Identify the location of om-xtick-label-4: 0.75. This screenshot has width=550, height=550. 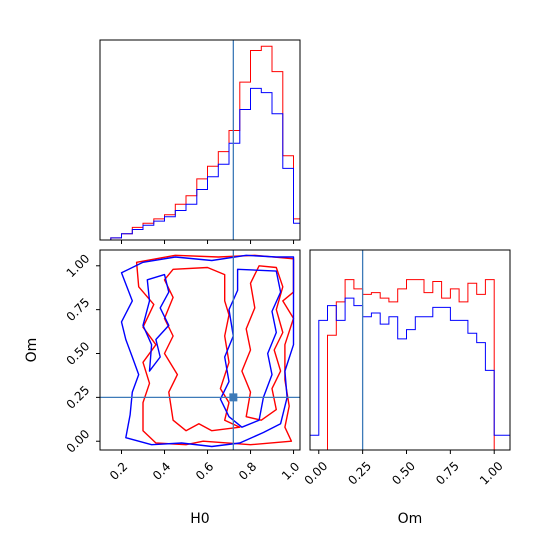
(447, 473).